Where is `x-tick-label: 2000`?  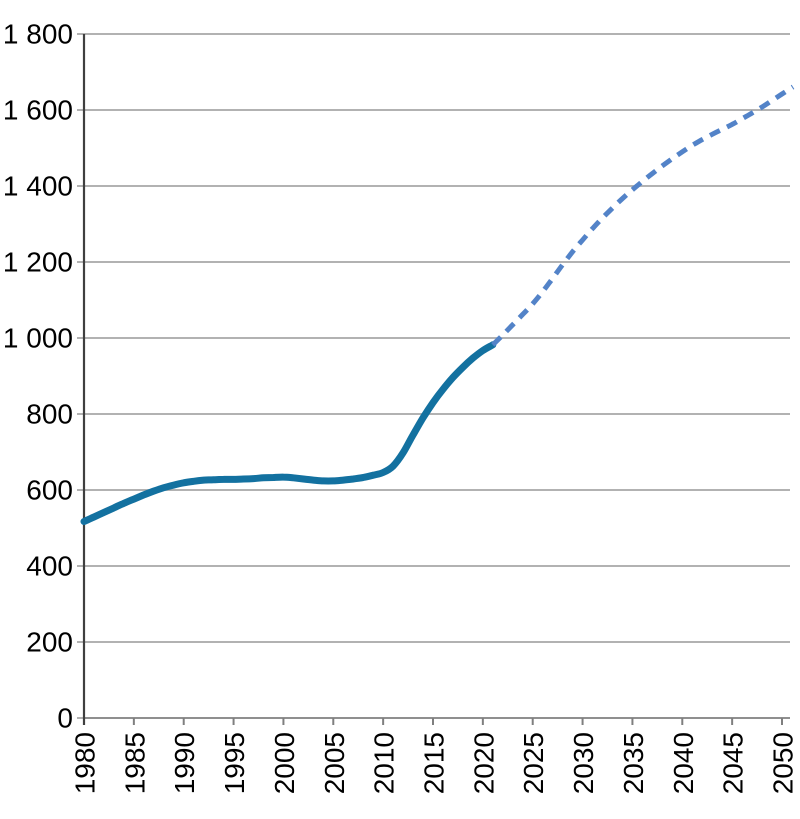
x-tick-label: 2000 is located at coordinates (284, 763).